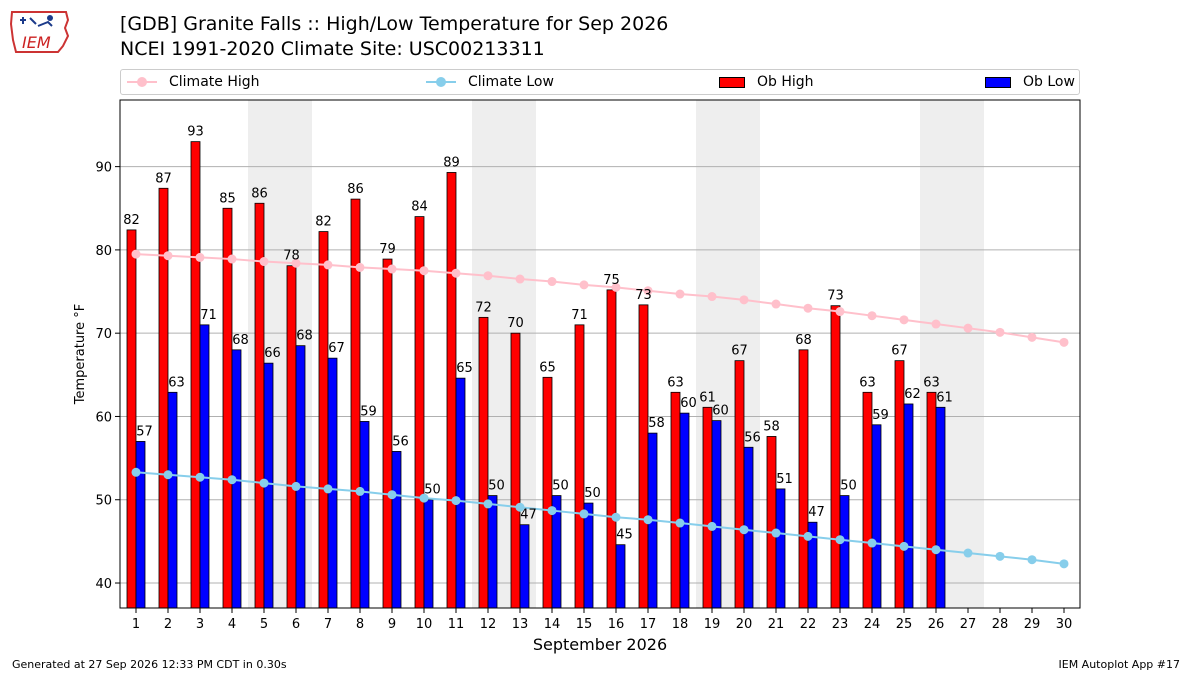 This screenshot has width=1200, height=675. I want to click on ob-high-value-label: 73, so click(643, 295).